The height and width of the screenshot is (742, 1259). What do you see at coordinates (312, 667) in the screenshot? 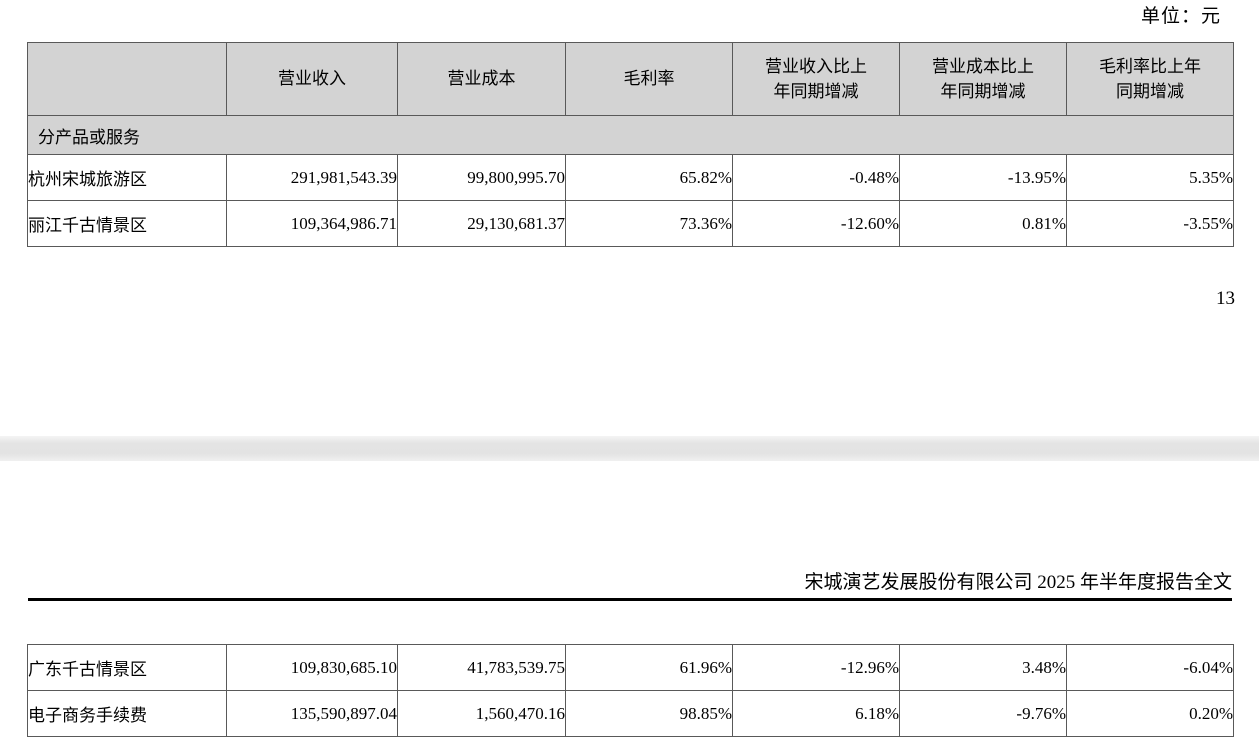
I see `cell-revenue: 109,830,685.10` at bounding box center [312, 667].